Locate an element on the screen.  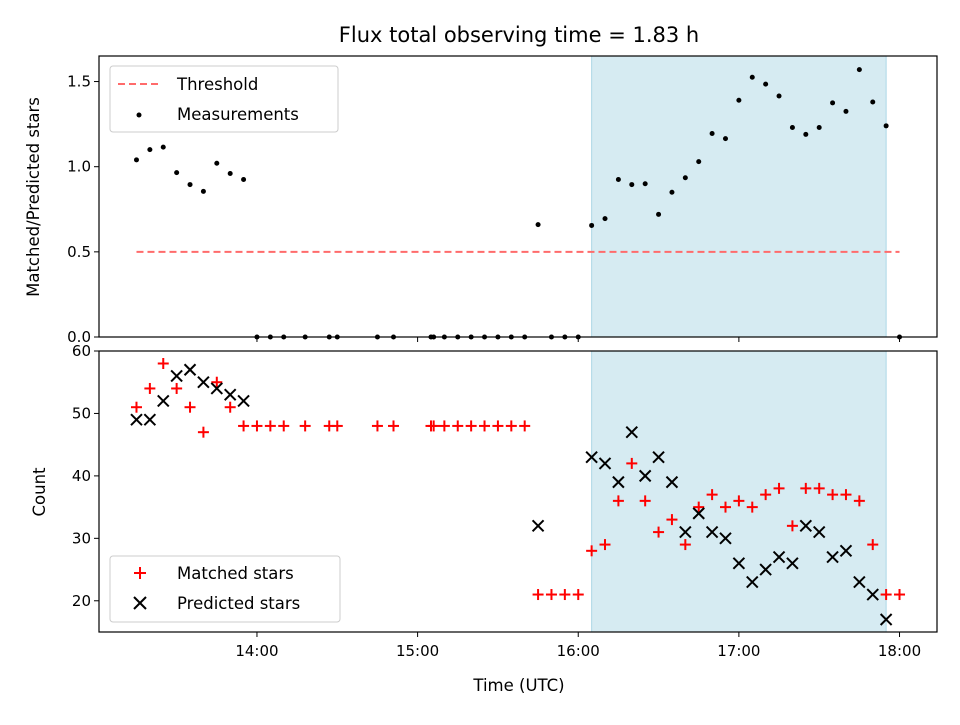
bottom-y-tick-label: 60 is located at coordinates (81, 351).